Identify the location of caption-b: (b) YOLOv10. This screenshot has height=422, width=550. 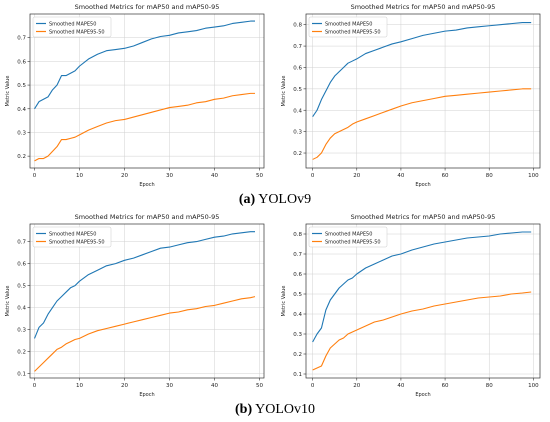
(275, 410).